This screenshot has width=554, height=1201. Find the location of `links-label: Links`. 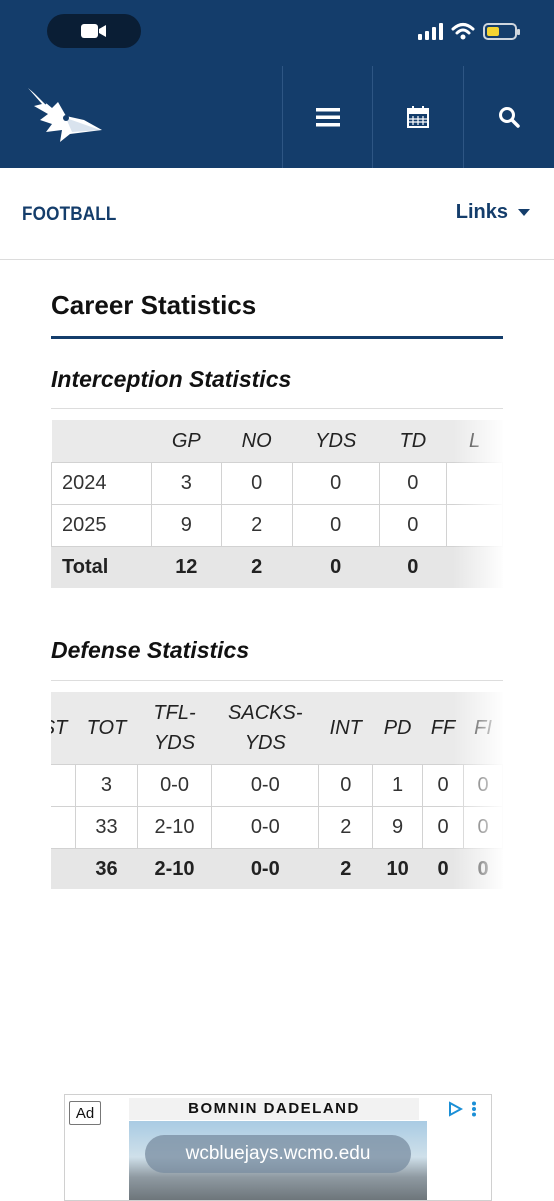

links-label: Links is located at coordinates (481, 212).